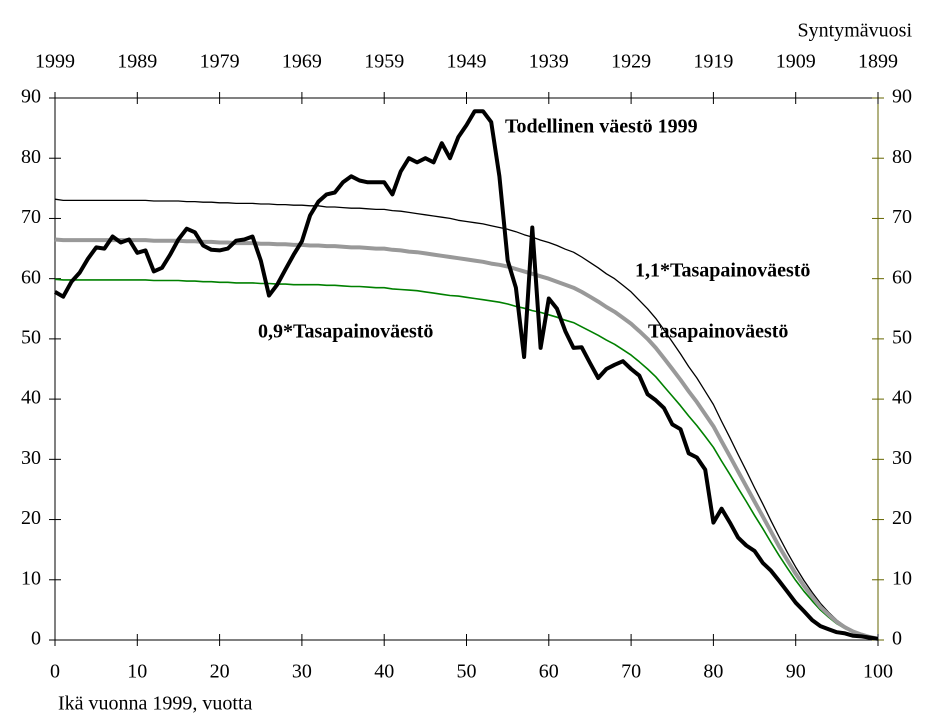 The width and height of the screenshot is (925, 717). Describe the element at coordinates (220, 672) in the screenshot. I see `x-tick-label: 20` at that location.